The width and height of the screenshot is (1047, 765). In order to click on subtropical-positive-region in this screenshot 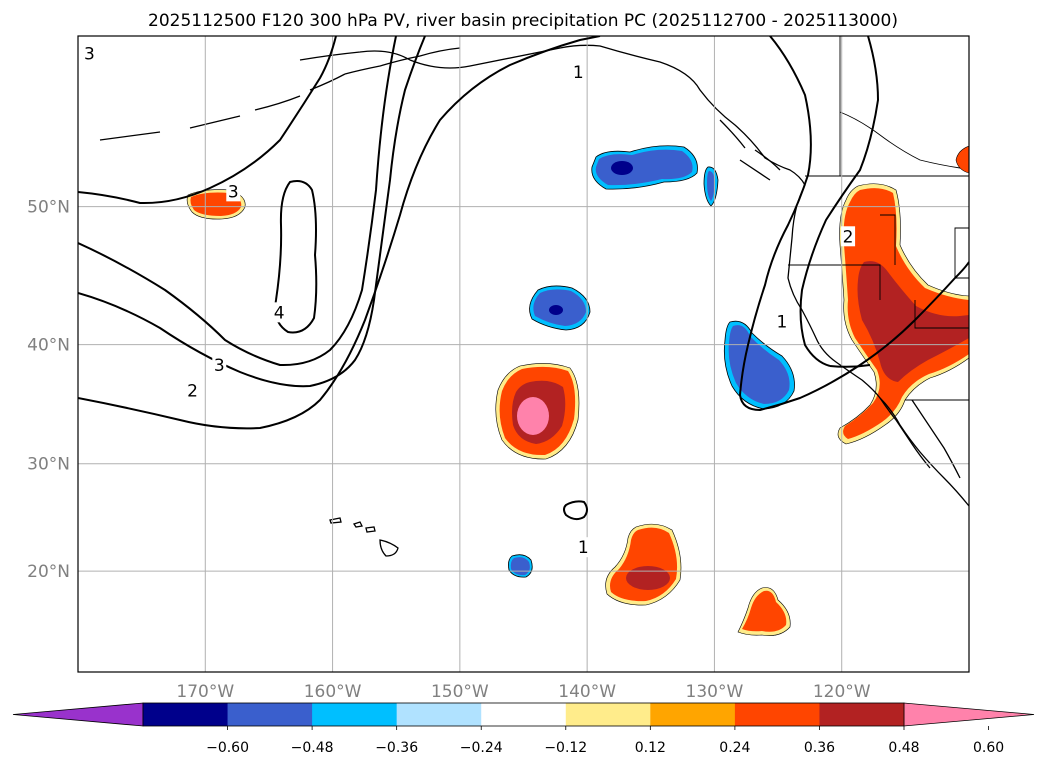, I will do `click(643, 564)`.